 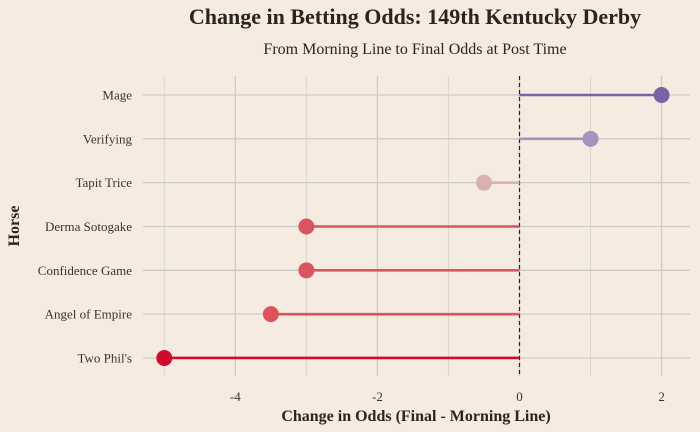 I want to click on y-tick-label: Mage, so click(x=117, y=95).